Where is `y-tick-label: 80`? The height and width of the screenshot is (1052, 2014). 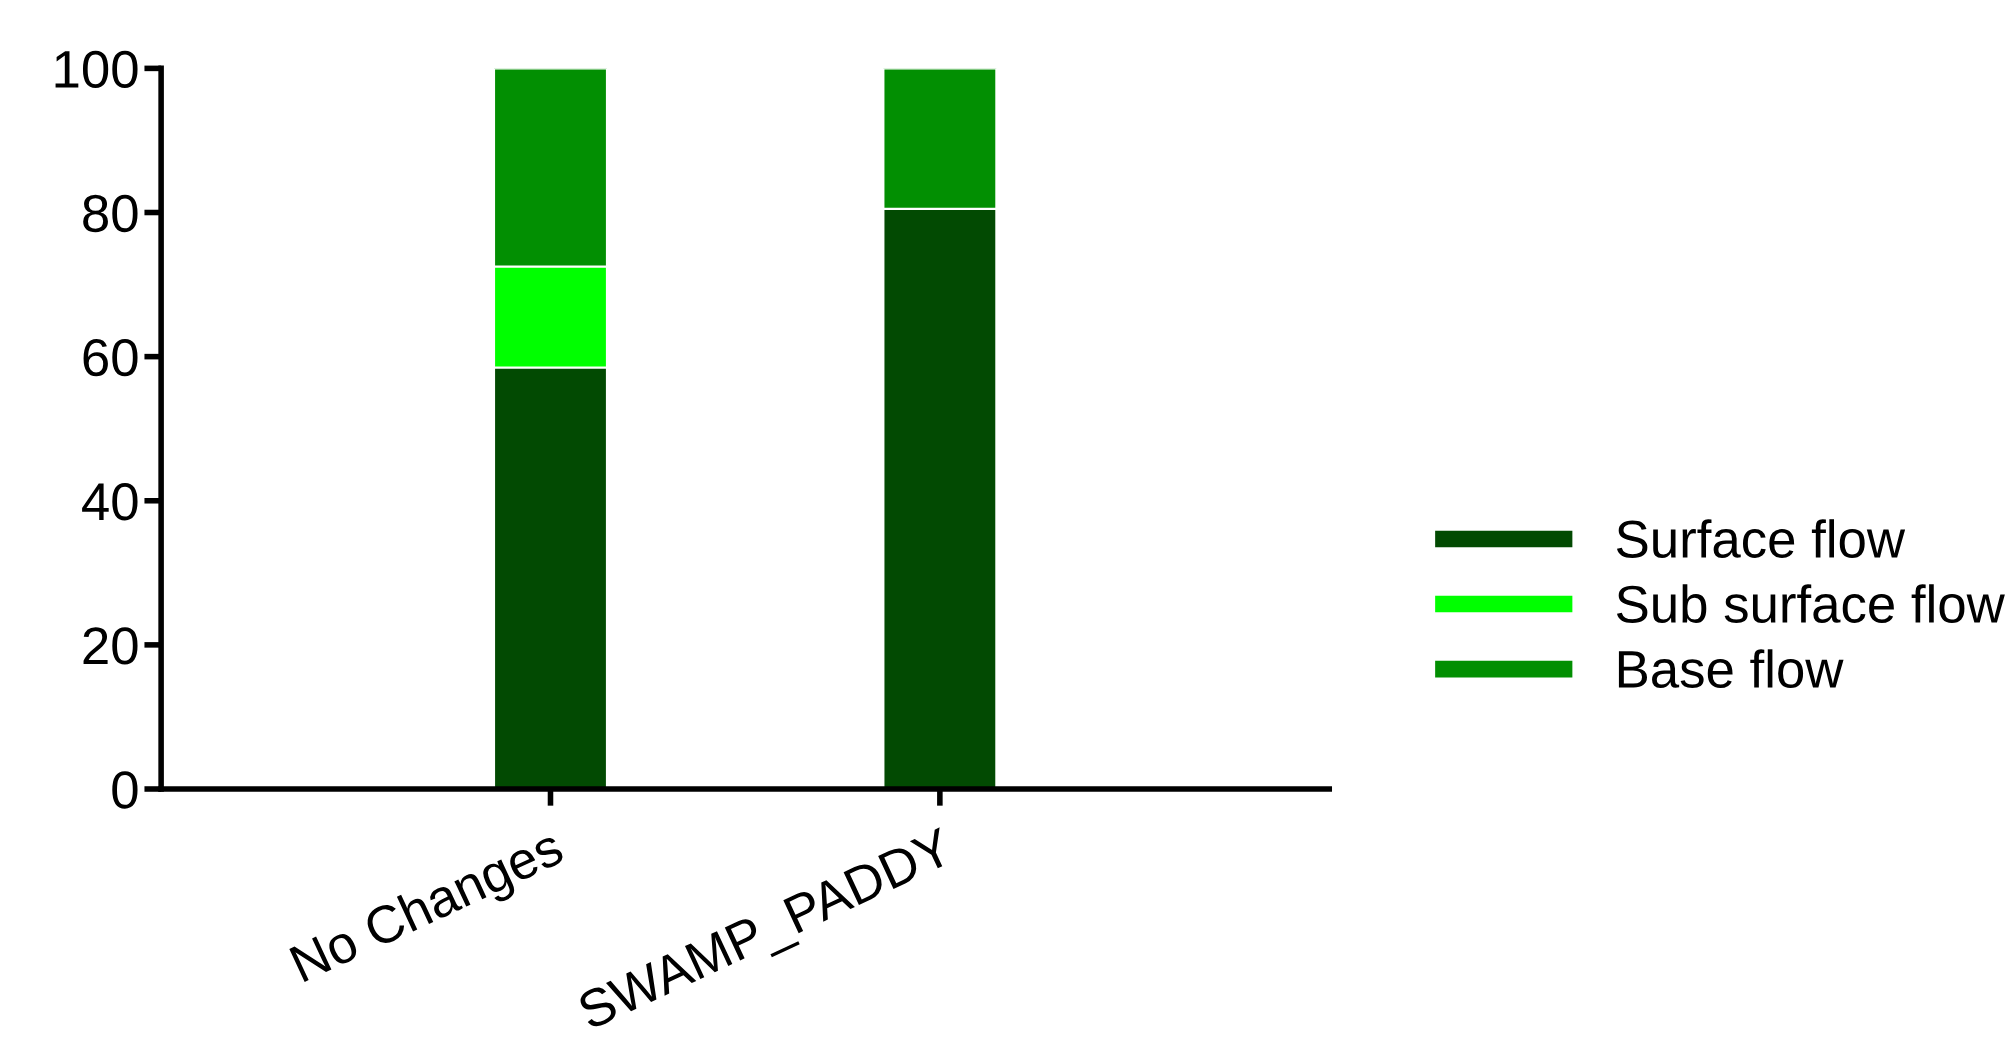 y-tick-label: 80 is located at coordinates (110, 213).